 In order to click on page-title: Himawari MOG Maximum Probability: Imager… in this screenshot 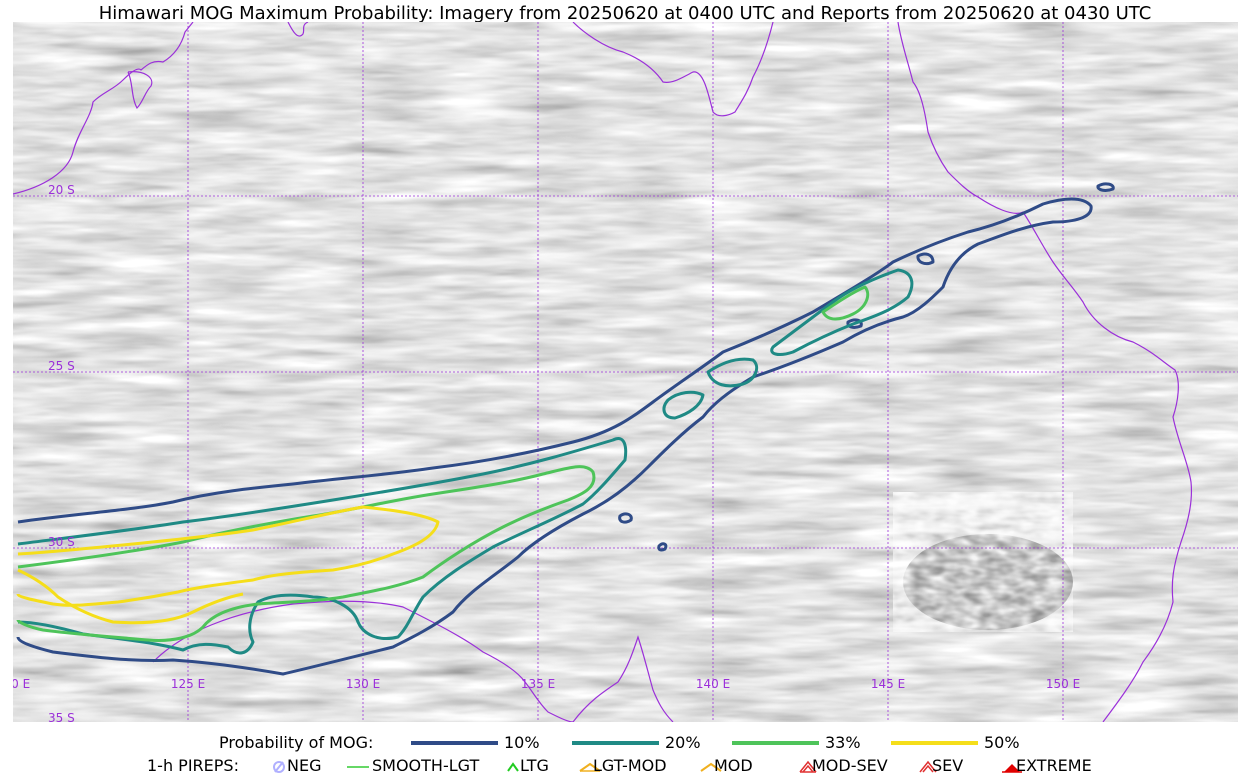, I will do `click(625, 13)`.